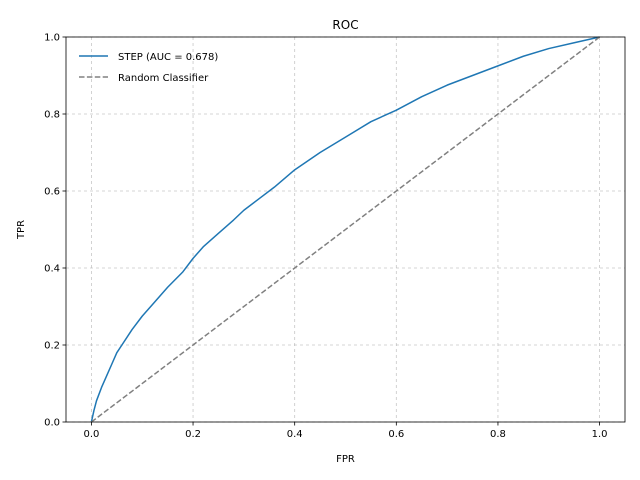 Image resolution: width=640 pixels, height=480 pixels. I want to click on x-tick-label: 1.0, so click(600, 434).